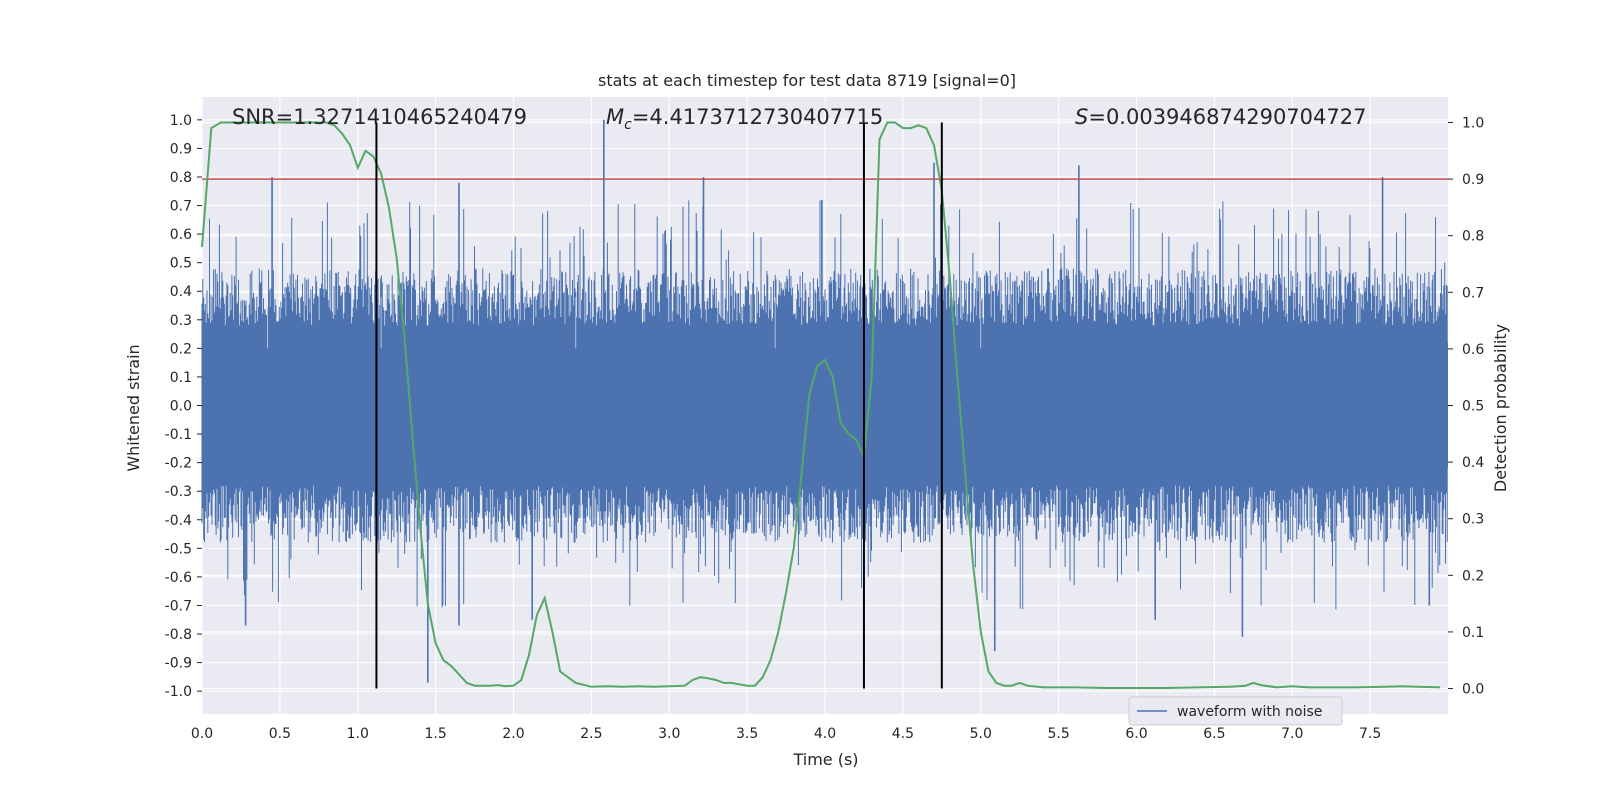  I want to click on legend-box, so click(1235, 711).